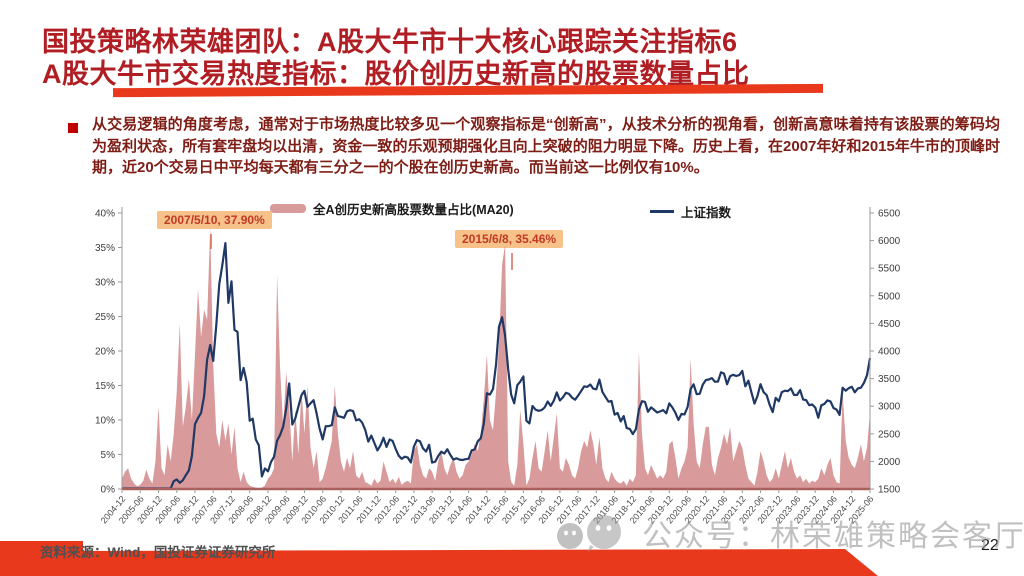 Image resolution: width=1024 pixels, height=576 pixels. I want to click on svg-text: 4000, so click(889, 352).